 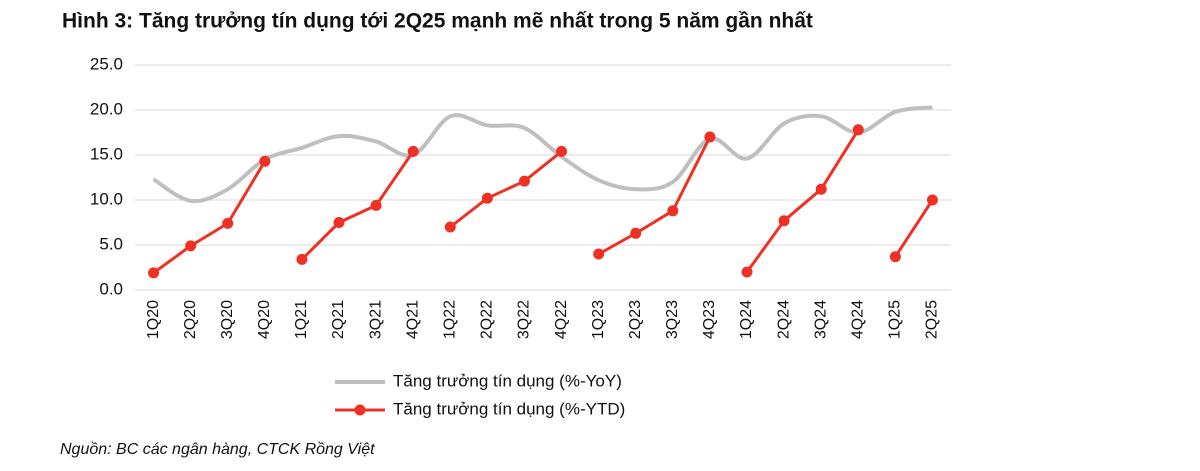 I want to click on source-note: Nguồn: BC các ngân hàng, CTCK Rồng Việt, so click(x=217, y=449).